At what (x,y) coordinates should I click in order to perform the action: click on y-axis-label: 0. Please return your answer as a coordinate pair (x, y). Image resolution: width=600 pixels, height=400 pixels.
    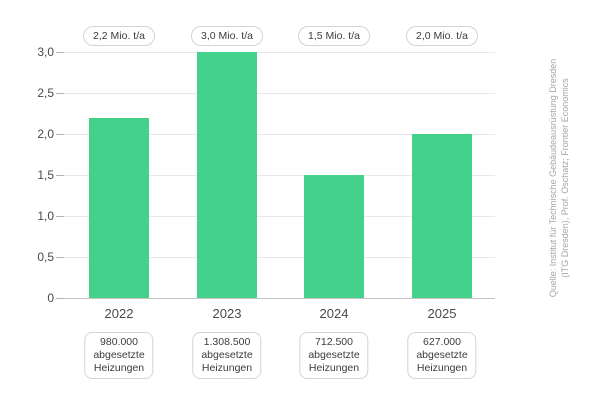
    Looking at the image, I should click on (50, 298).